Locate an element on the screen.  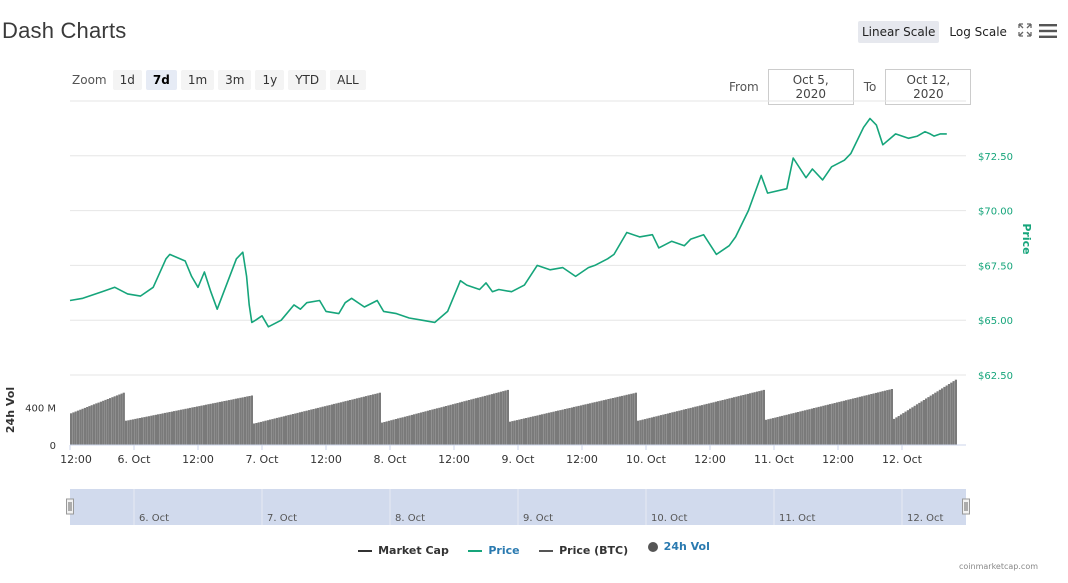
zoom-1y-button: 1y is located at coordinates (270, 80).